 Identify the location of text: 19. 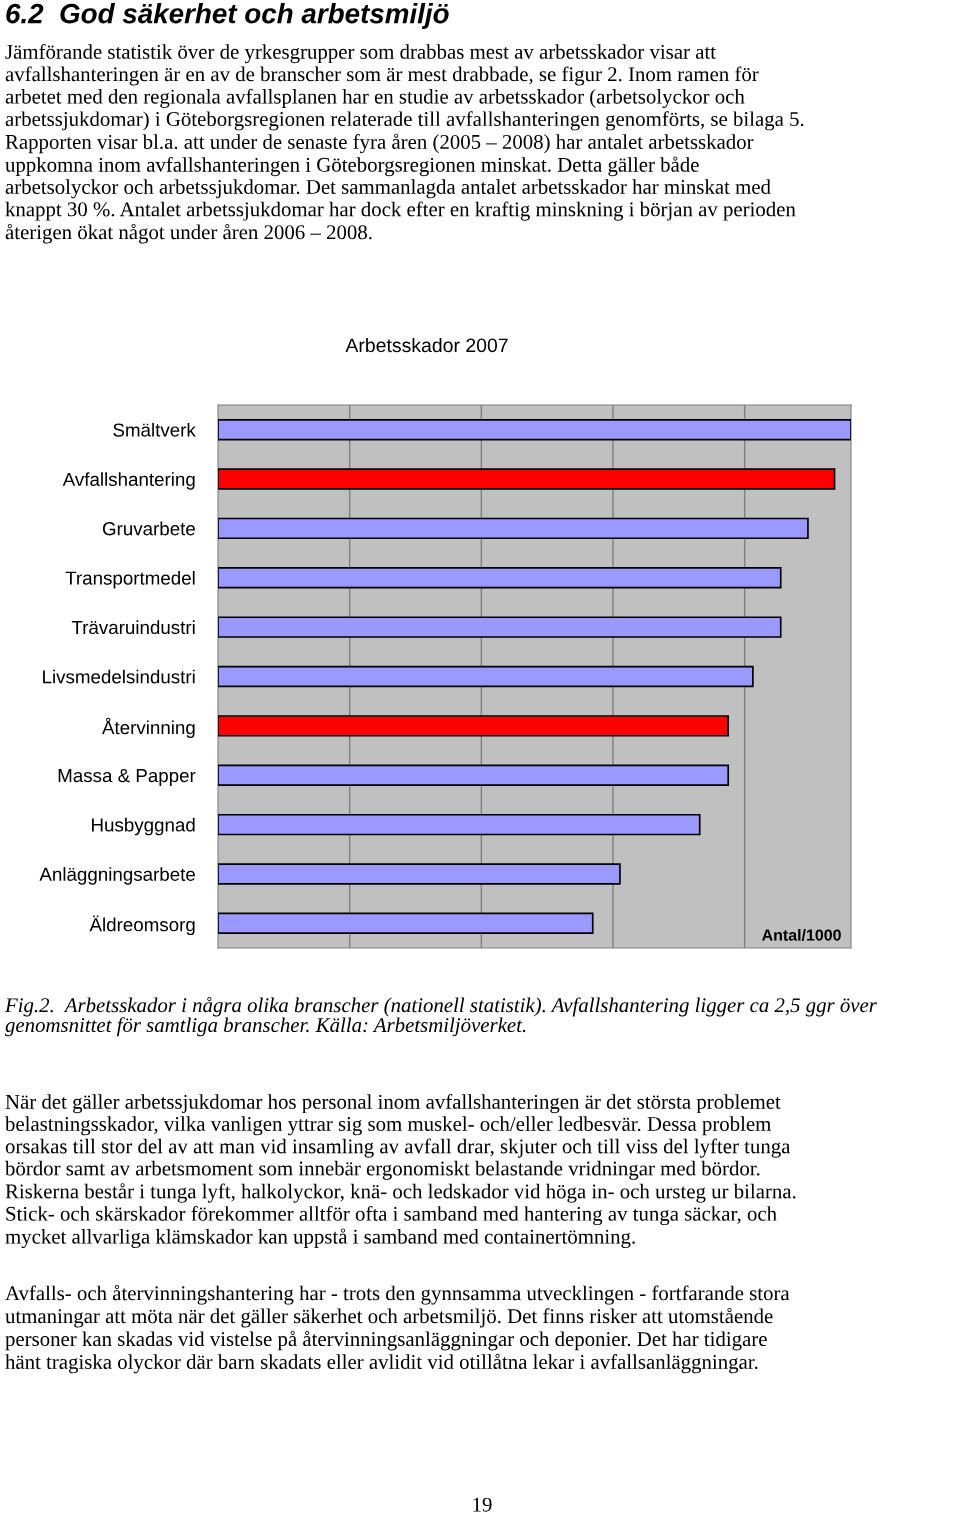
(482, 1504).